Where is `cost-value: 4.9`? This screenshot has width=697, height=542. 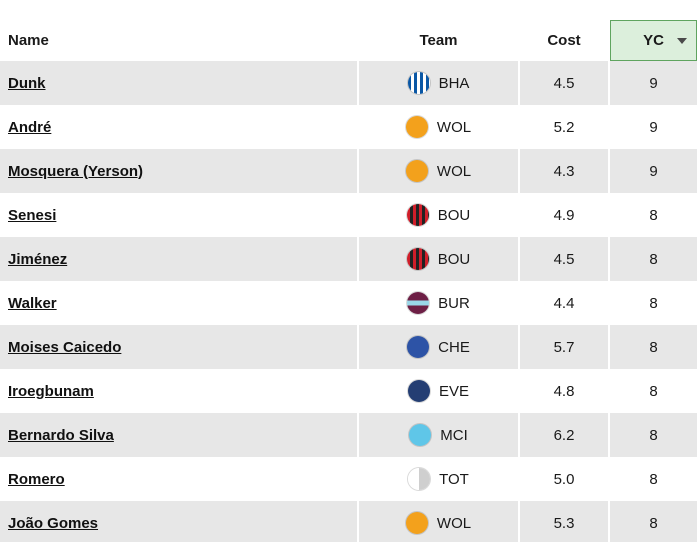 cost-value: 4.9 is located at coordinates (564, 215).